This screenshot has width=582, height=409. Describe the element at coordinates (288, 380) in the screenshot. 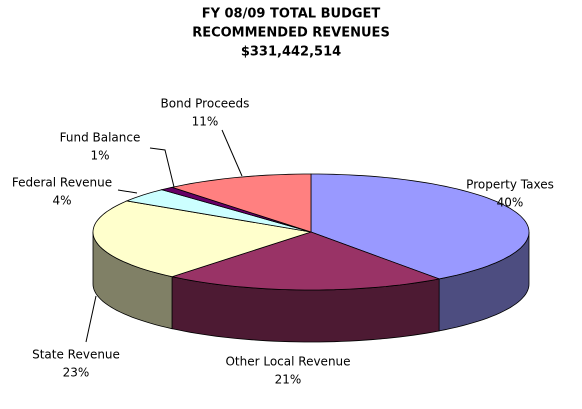

I see `data-label-value: 21%` at that location.